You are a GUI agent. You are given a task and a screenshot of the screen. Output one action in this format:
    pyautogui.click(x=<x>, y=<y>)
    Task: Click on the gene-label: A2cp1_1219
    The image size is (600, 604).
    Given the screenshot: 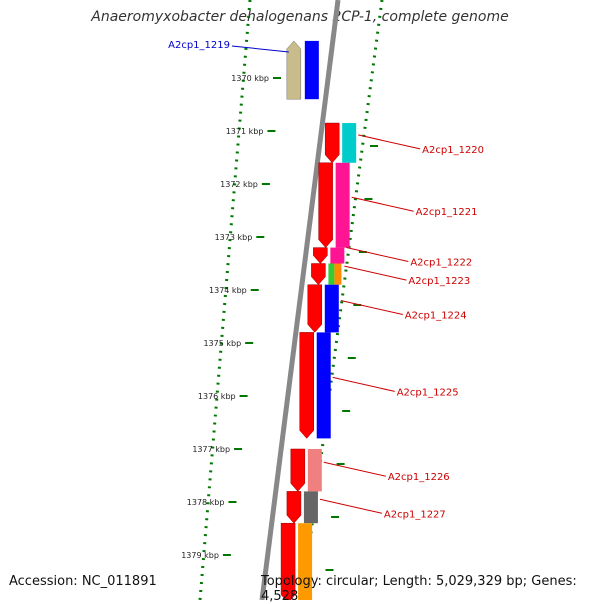 What is the action you would take?
    pyautogui.click(x=199, y=45)
    